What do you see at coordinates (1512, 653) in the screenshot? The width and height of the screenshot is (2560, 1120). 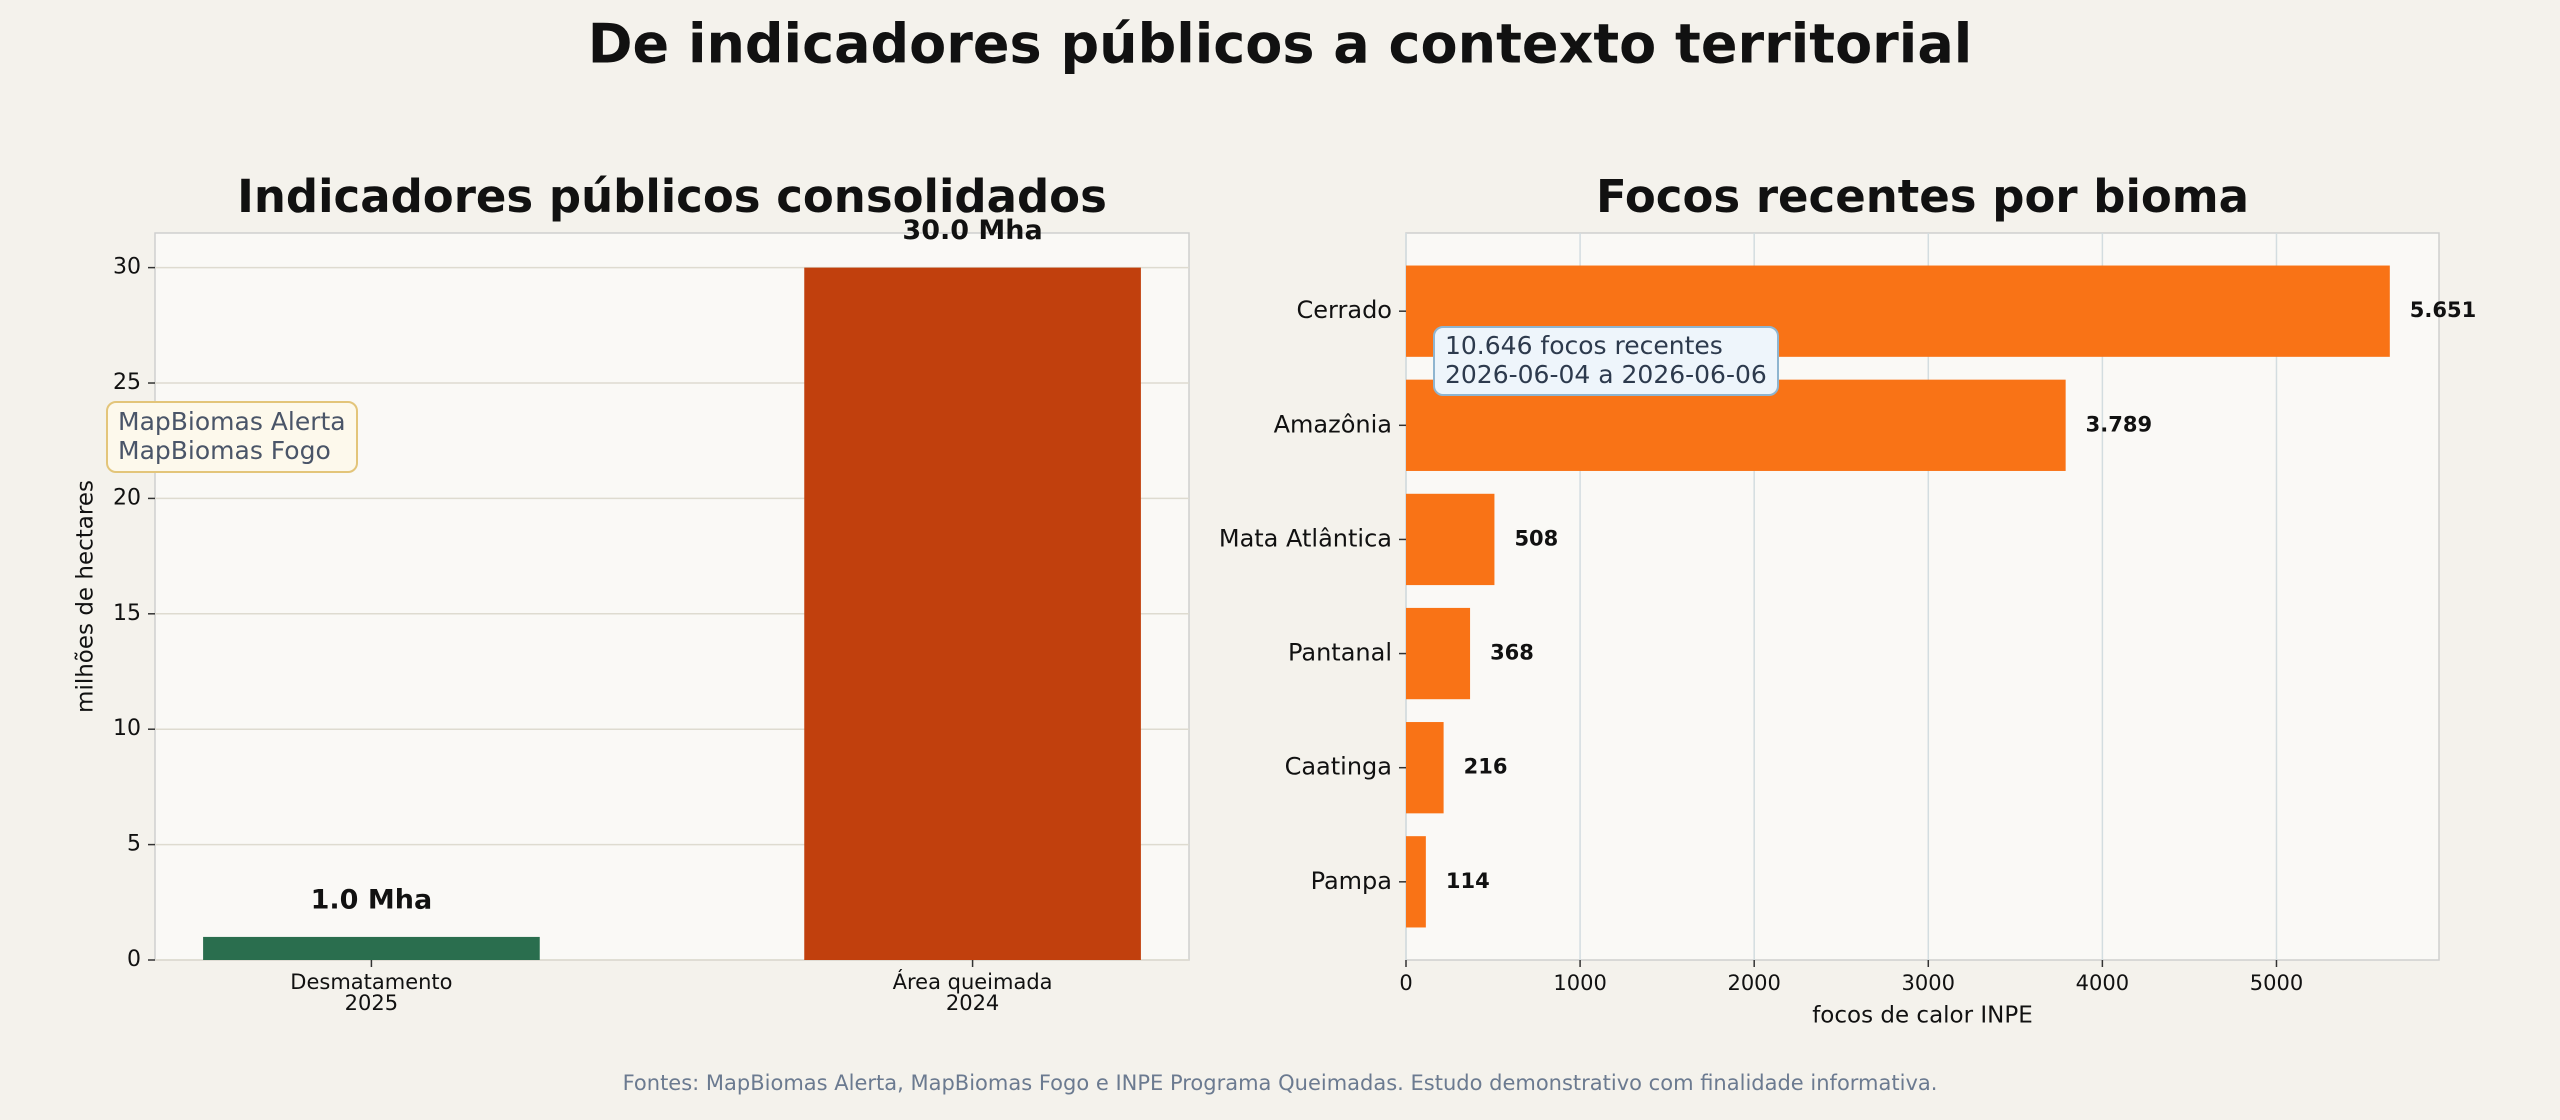 I see `value-label: 368` at bounding box center [1512, 653].